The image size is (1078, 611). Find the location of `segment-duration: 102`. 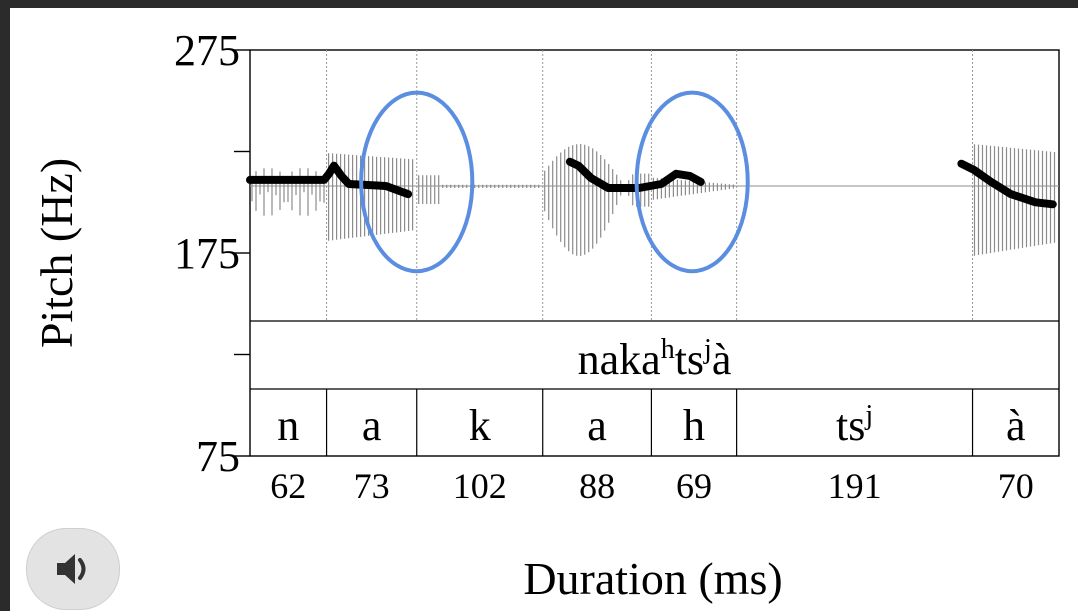

segment-duration: 102 is located at coordinates (480, 486).